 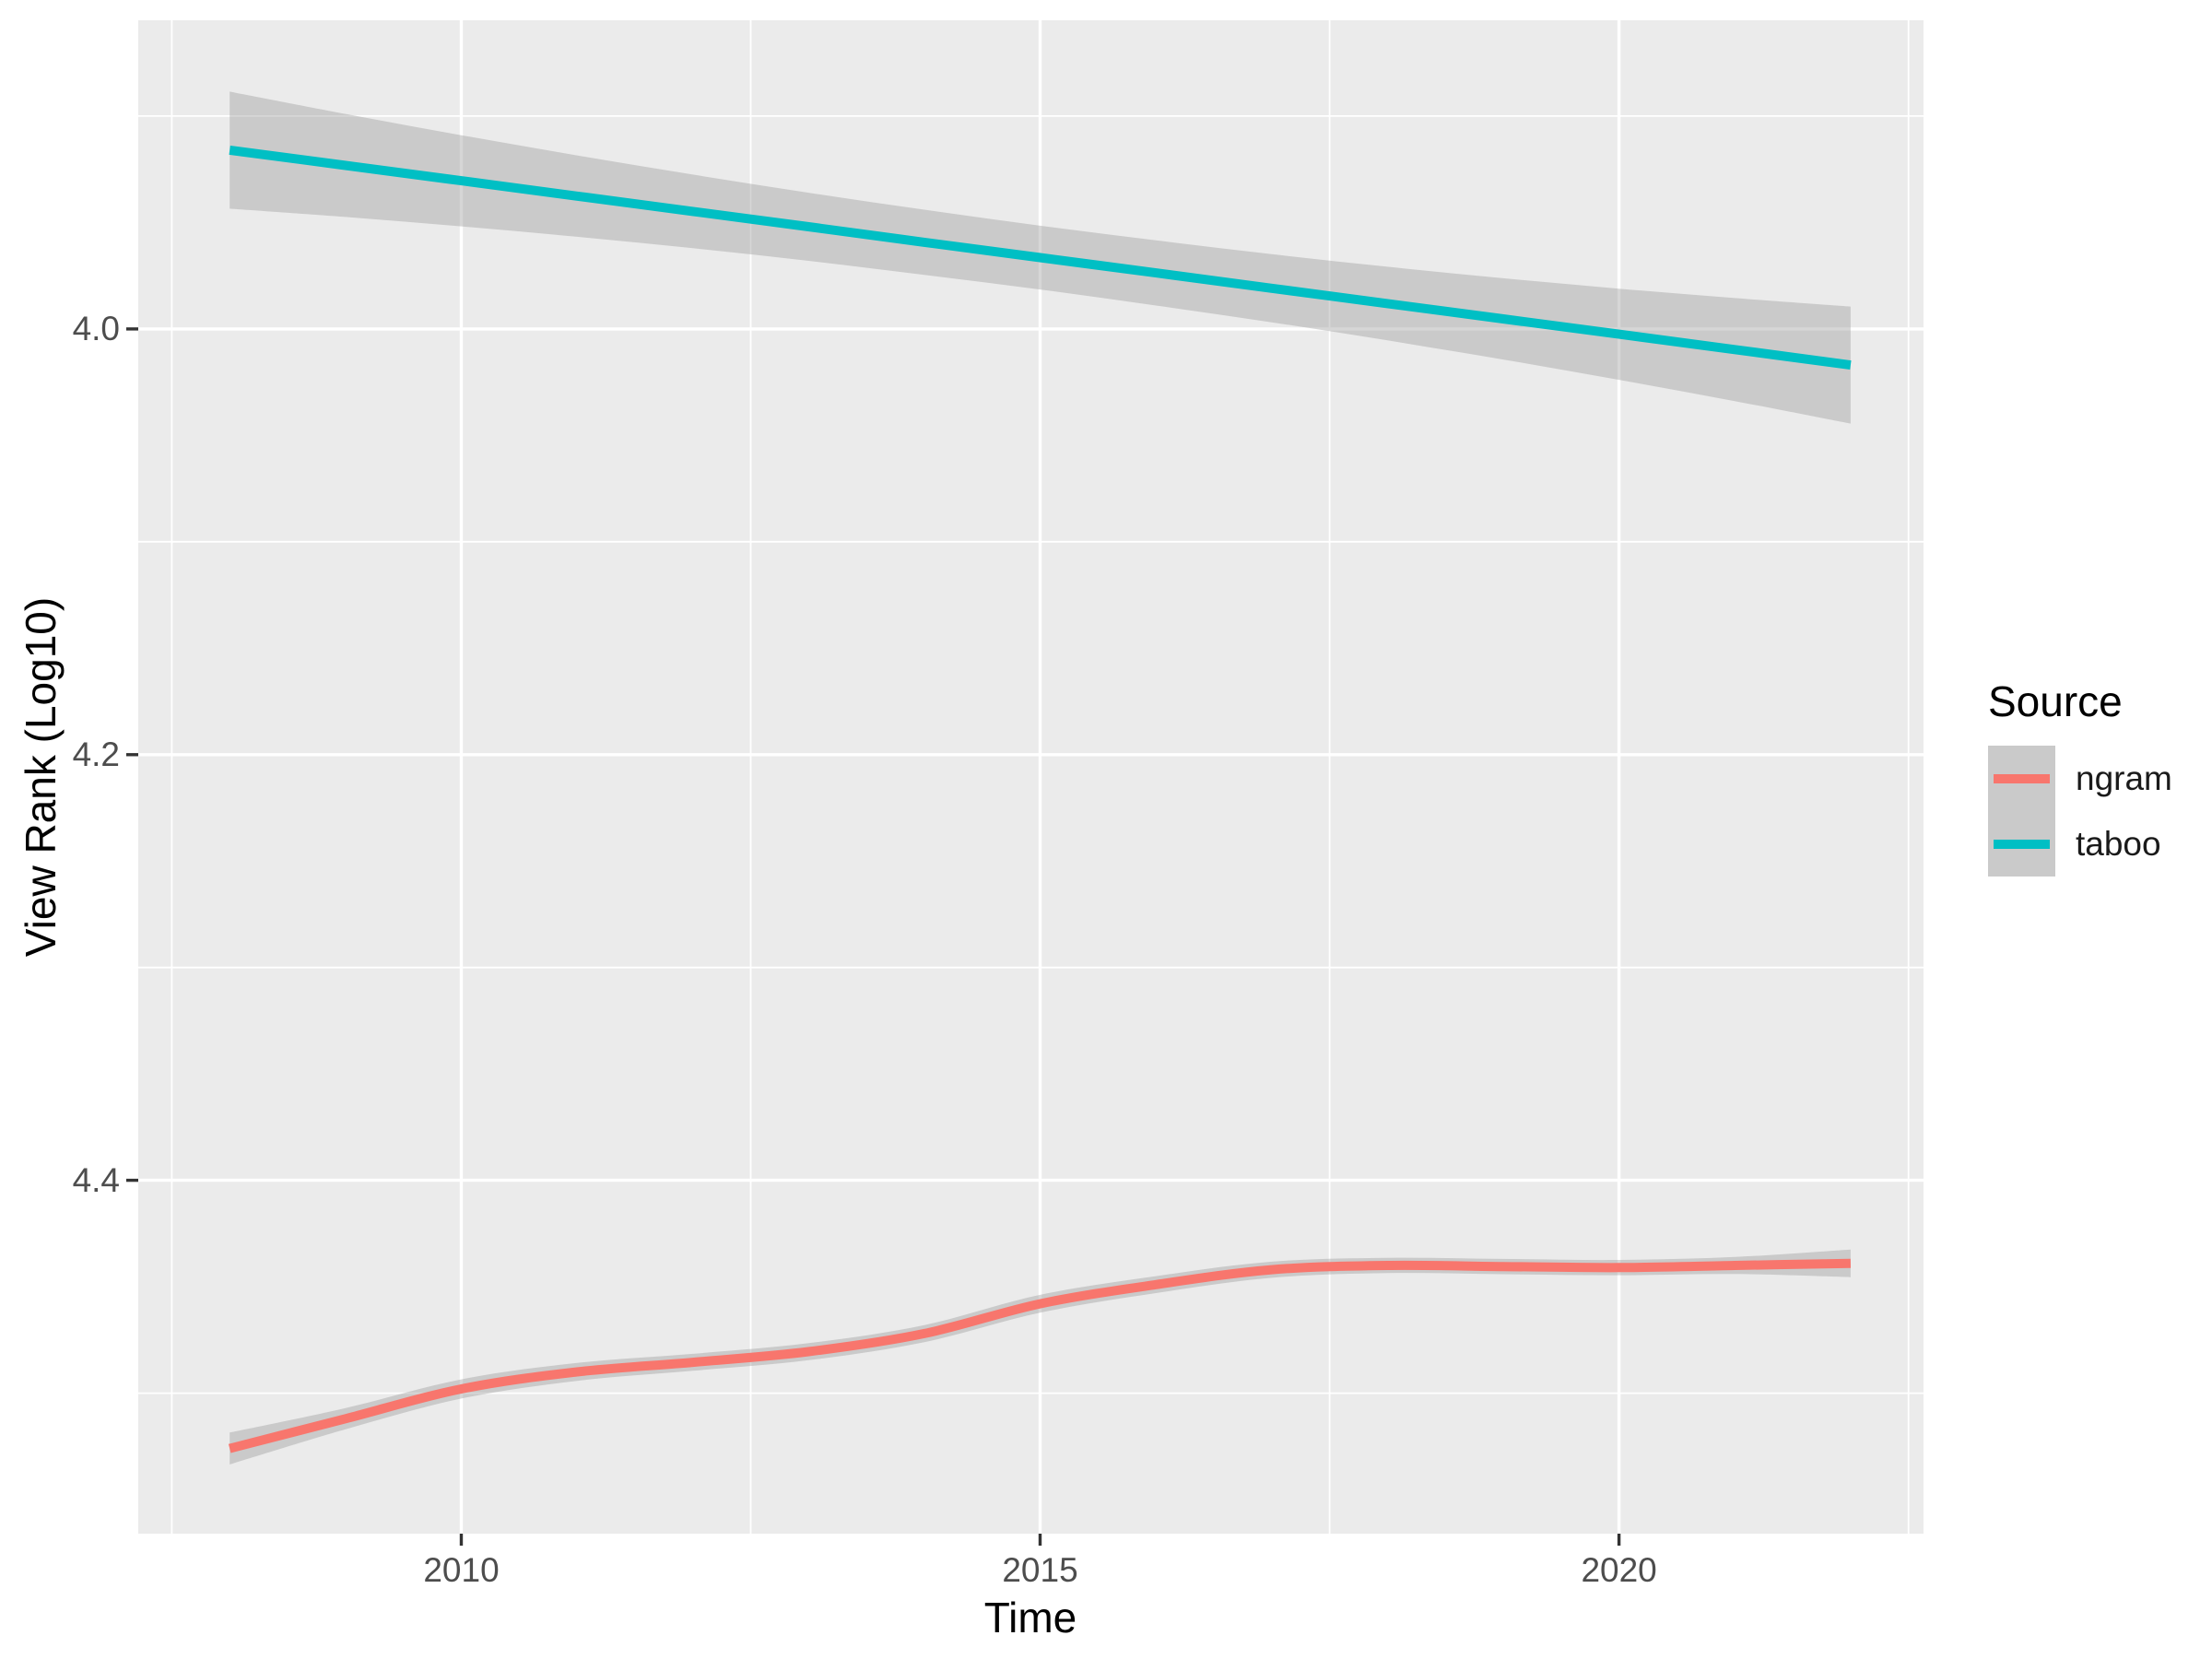 I want to click on legend-key-ngram, so click(x=2021, y=778).